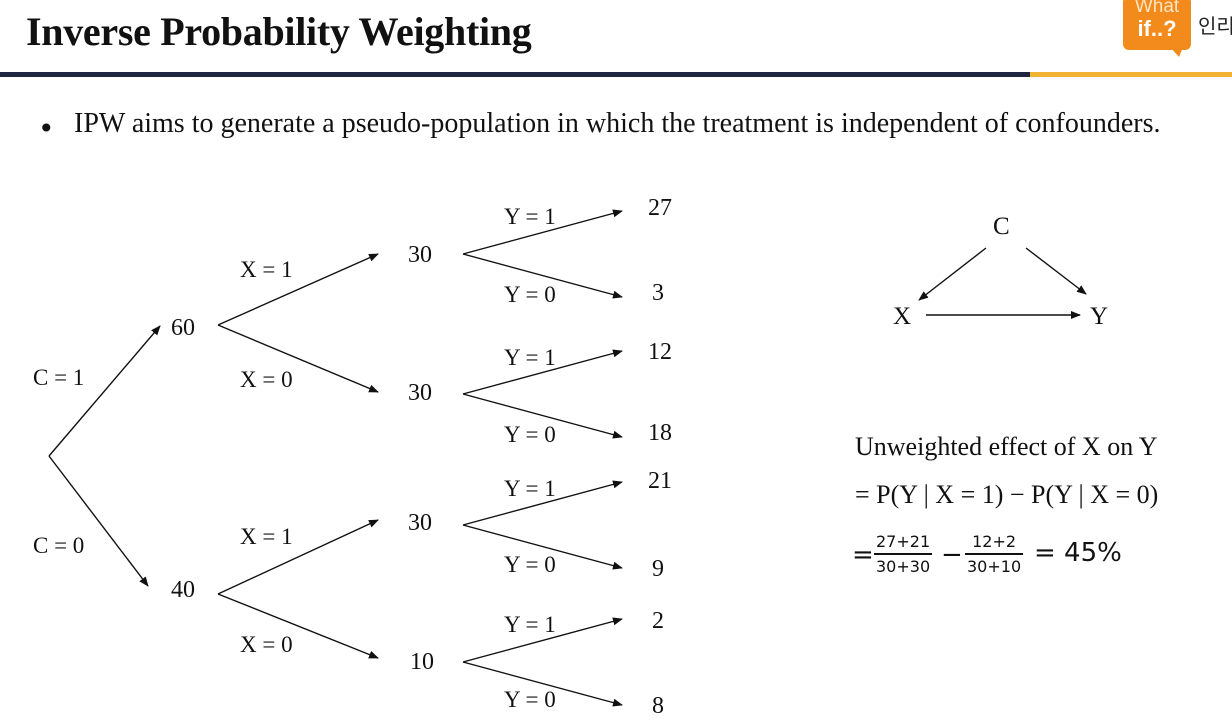  Describe the element at coordinates (542, 232) in the screenshot. I see `edge-n1-y1` at that location.